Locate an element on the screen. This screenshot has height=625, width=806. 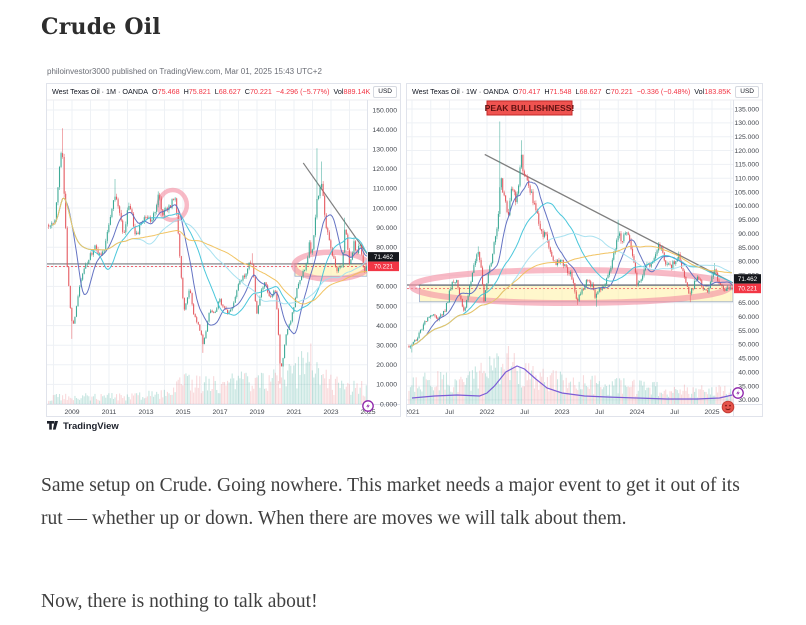
y-axis-tick-label: 115.000 is located at coordinates (747, 165).